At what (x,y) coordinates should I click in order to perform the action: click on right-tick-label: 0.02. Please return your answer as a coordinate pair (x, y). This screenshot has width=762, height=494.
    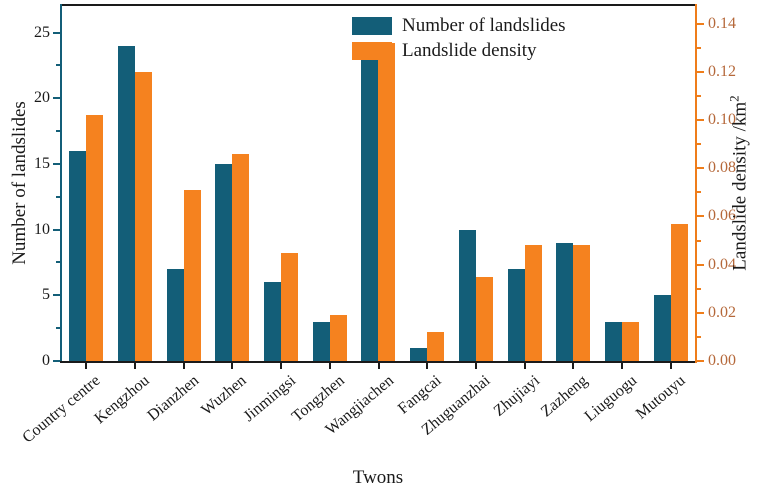
    Looking at the image, I should click on (722, 312).